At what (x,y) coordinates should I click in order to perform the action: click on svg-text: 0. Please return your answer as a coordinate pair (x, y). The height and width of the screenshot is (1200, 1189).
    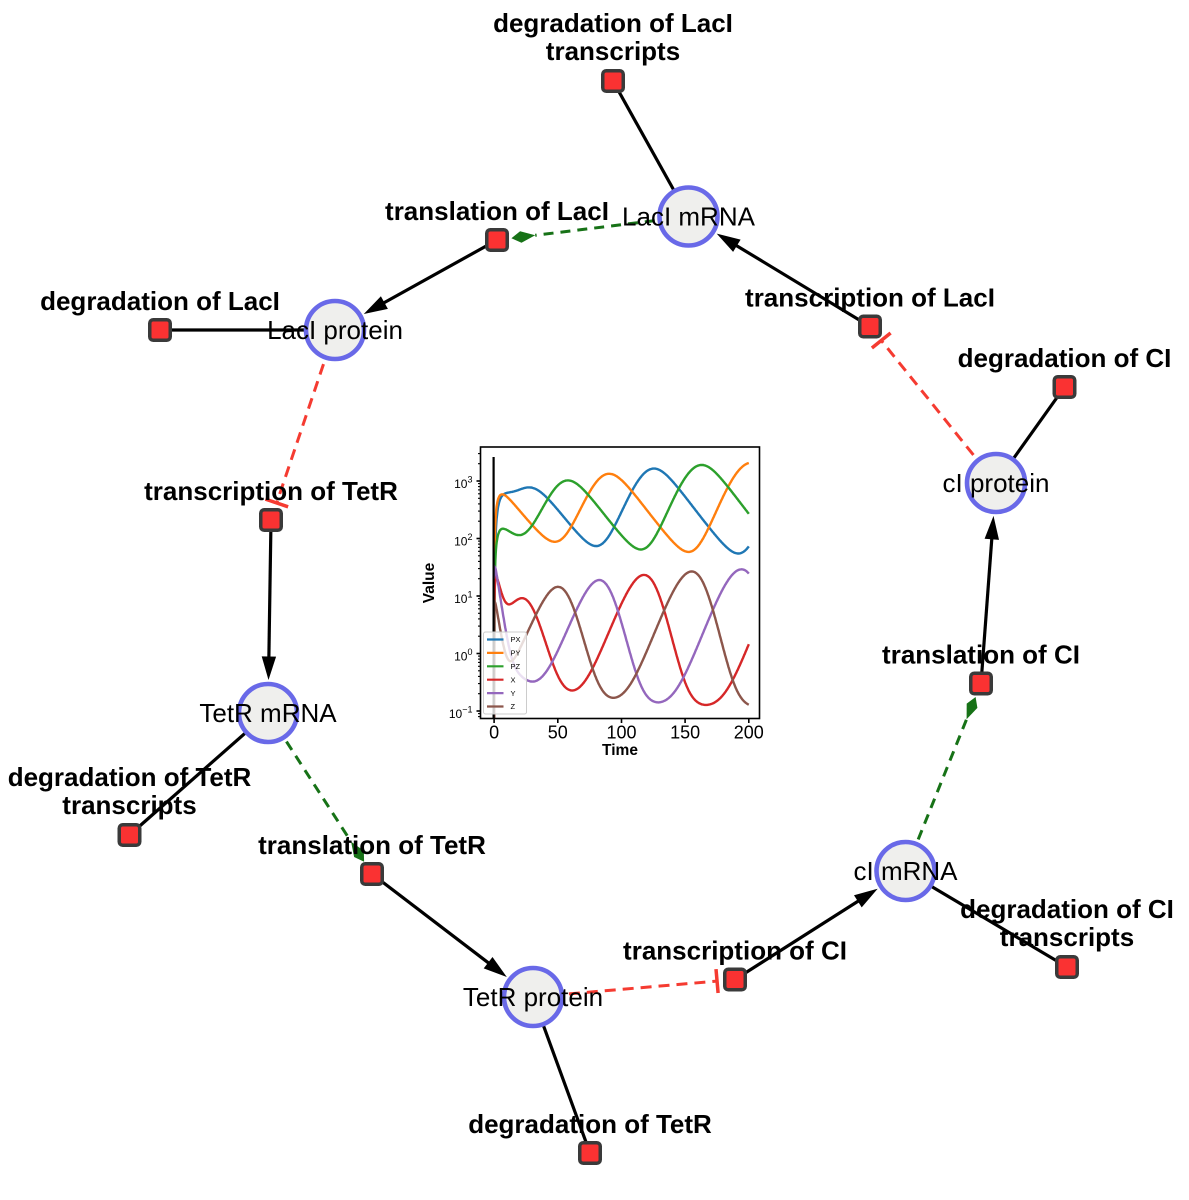
    Looking at the image, I should click on (494, 733).